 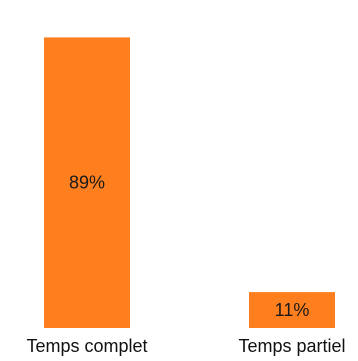 I want to click on bar-temps-partiel, so click(x=292, y=310).